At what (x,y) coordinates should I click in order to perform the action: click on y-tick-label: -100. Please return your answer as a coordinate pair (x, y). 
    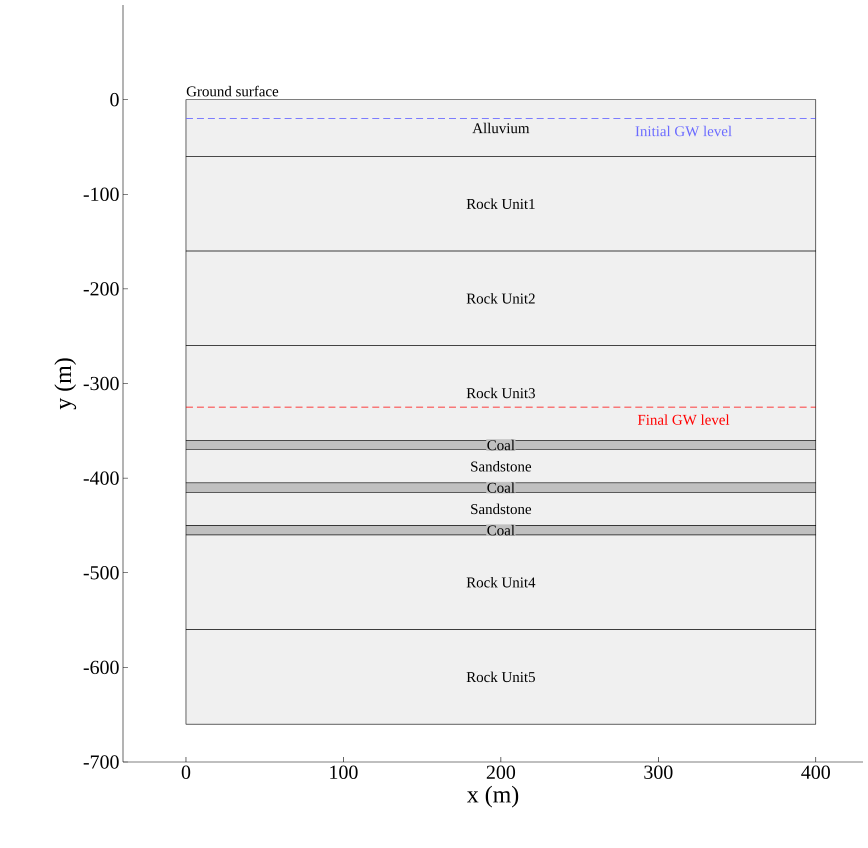
    Looking at the image, I should click on (101, 194).